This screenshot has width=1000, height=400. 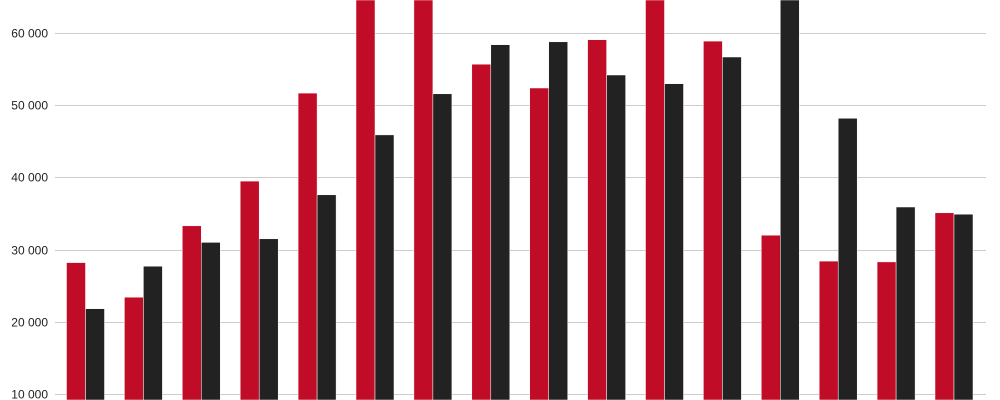 What do you see at coordinates (29, 394) in the screenshot?
I see `y-tick-label-0: 10 000` at bounding box center [29, 394].